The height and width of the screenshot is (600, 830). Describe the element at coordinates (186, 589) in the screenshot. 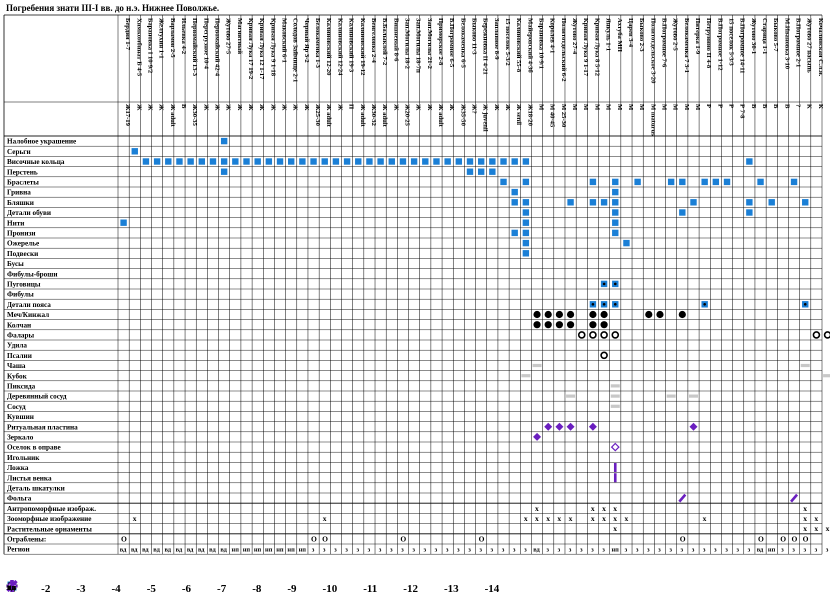

I see `legend-label: -6` at that location.